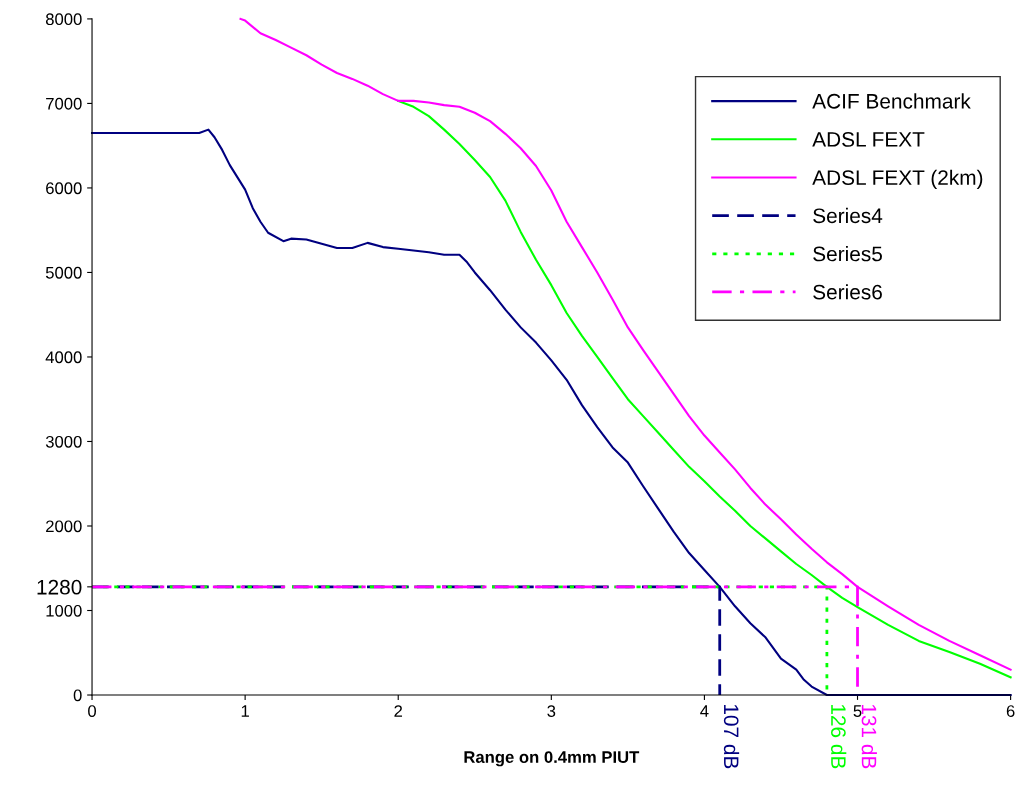 The image size is (1026, 788). Describe the element at coordinates (731, 736) in the screenshot. I see `annotation: 107 dB` at that location.